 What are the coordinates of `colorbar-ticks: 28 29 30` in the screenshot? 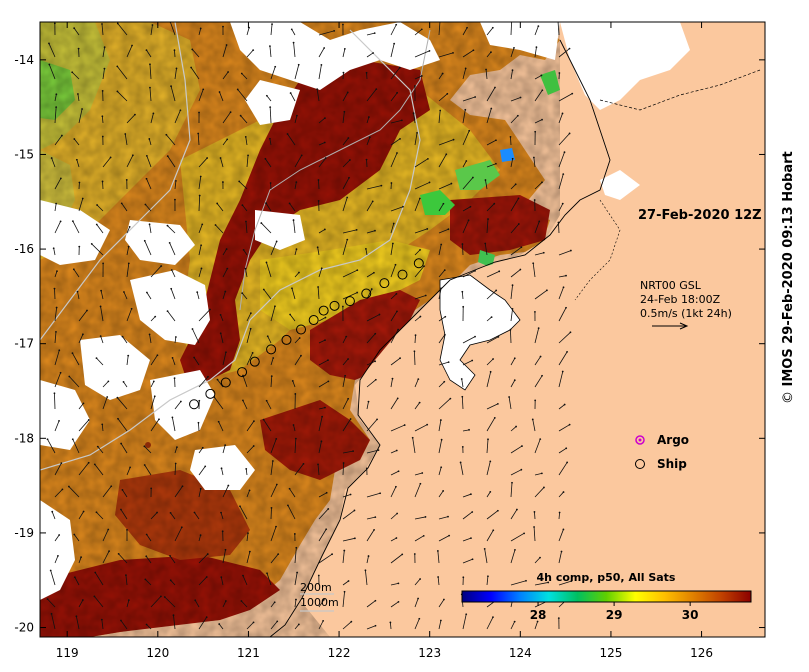 It's located at (614, 612).